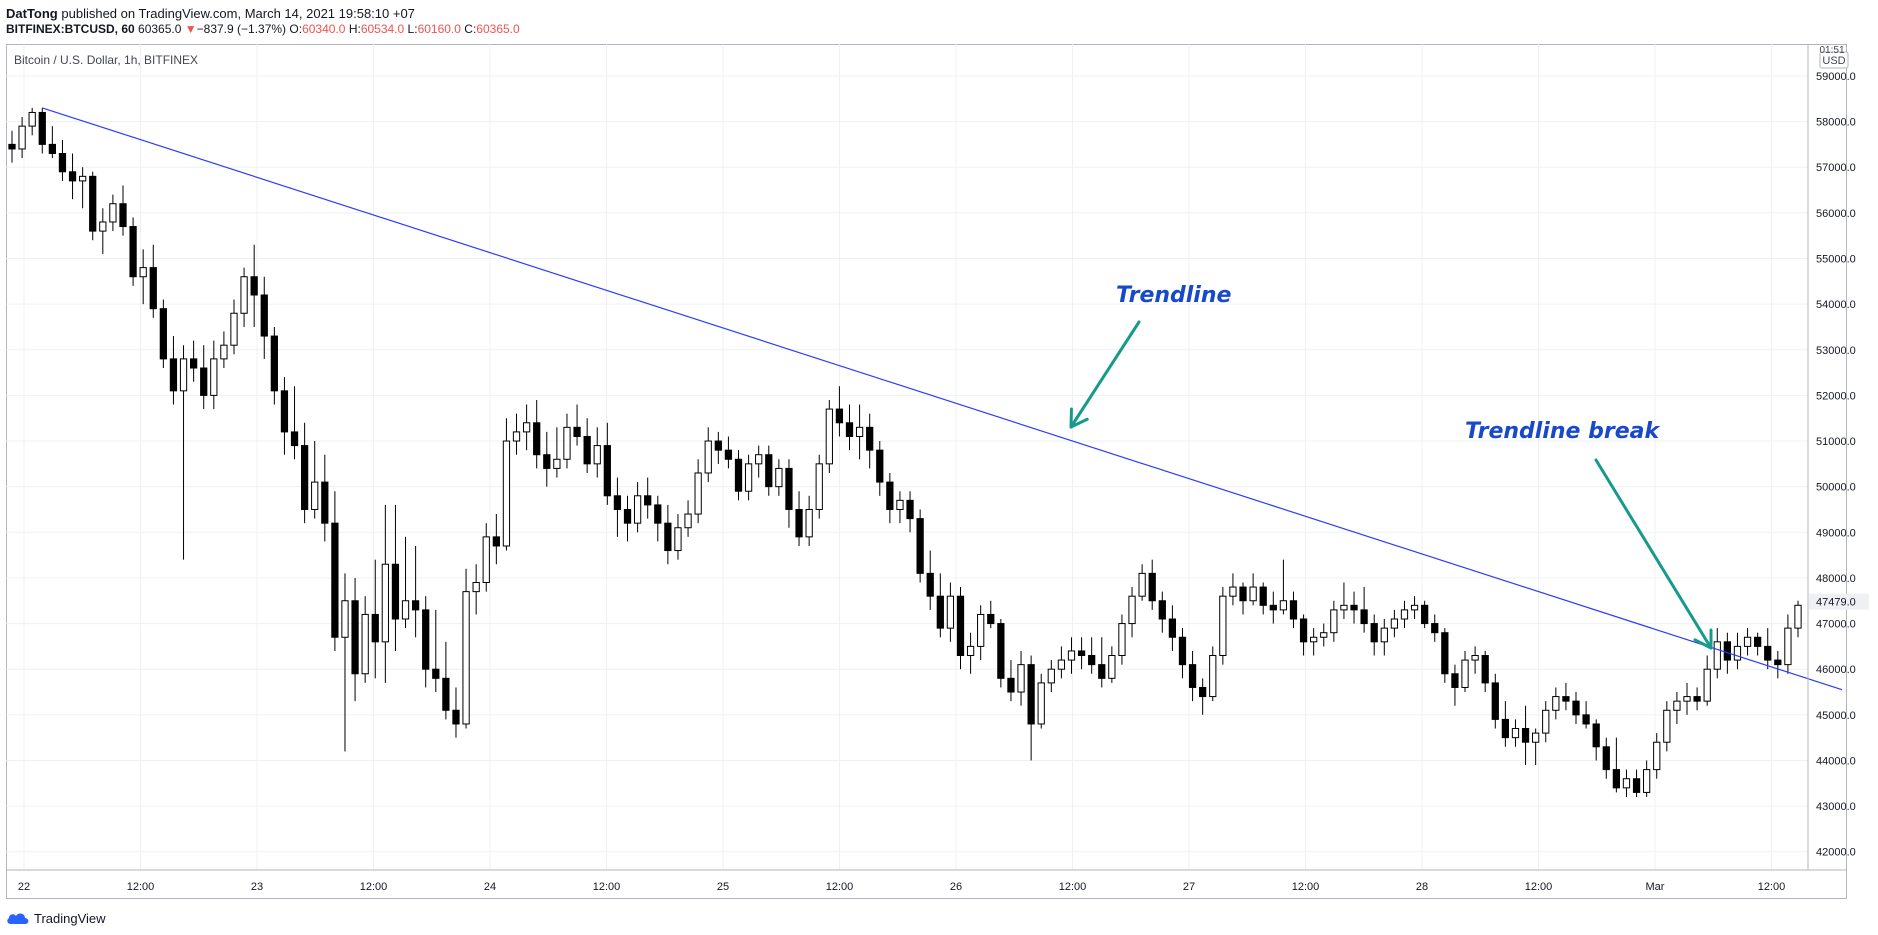 Image resolution: width=1878 pixels, height=935 pixels. I want to click on chart-title: Bitcoin / U.S. Dollar, 1h, BITFINEX, so click(106, 60).